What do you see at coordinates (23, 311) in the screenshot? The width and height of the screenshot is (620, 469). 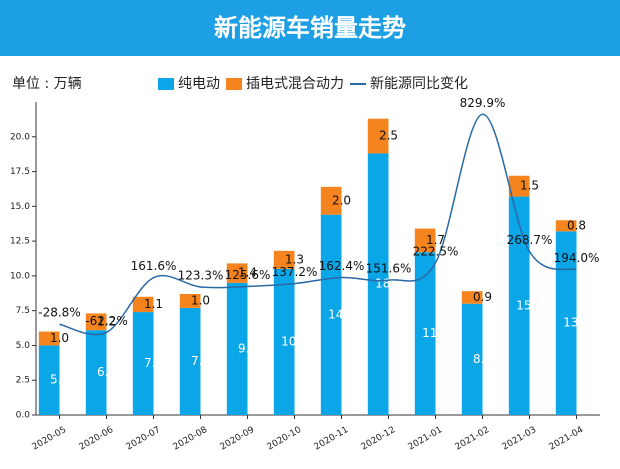 I see `y-tick-label: 7.5` at bounding box center [23, 311].